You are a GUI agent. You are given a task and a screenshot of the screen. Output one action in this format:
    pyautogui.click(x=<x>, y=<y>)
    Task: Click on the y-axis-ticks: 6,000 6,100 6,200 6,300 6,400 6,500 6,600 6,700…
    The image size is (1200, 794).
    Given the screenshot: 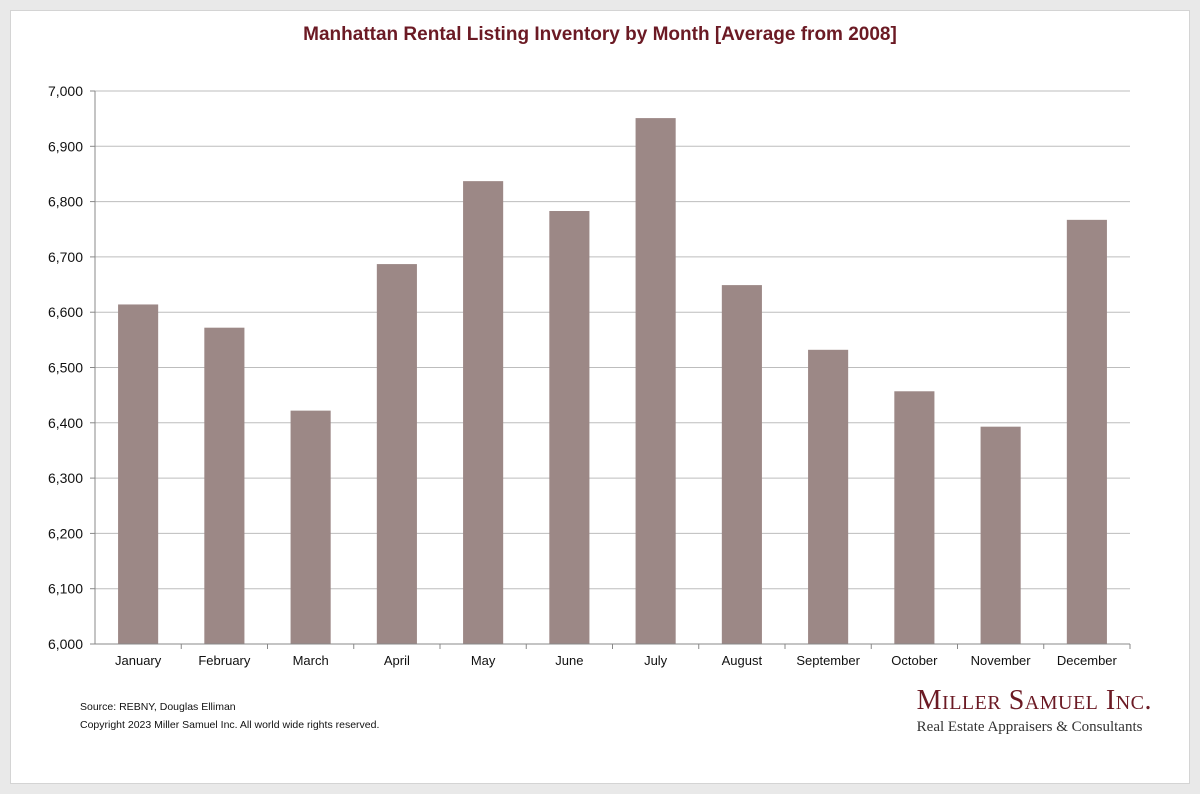 What is the action you would take?
    pyautogui.click(x=71, y=367)
    